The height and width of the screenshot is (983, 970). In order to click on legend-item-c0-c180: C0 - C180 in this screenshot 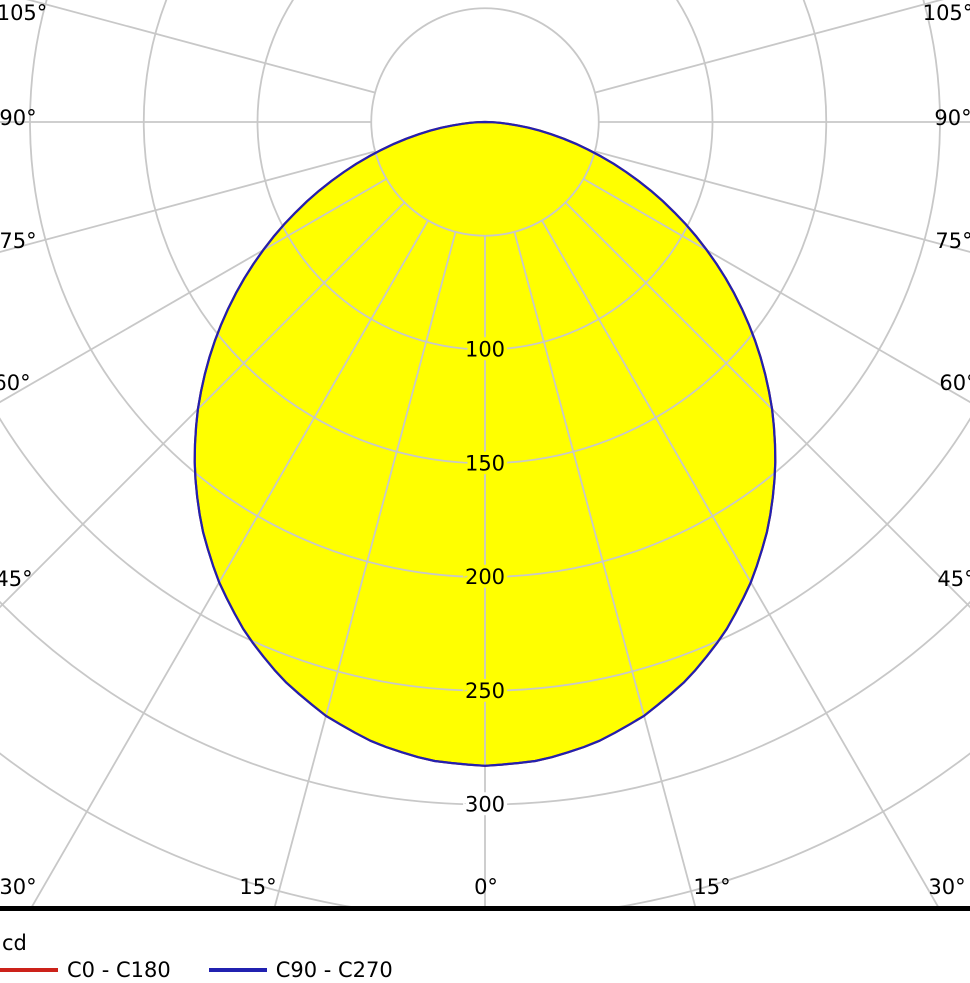, I will do `click(85, 970)`.